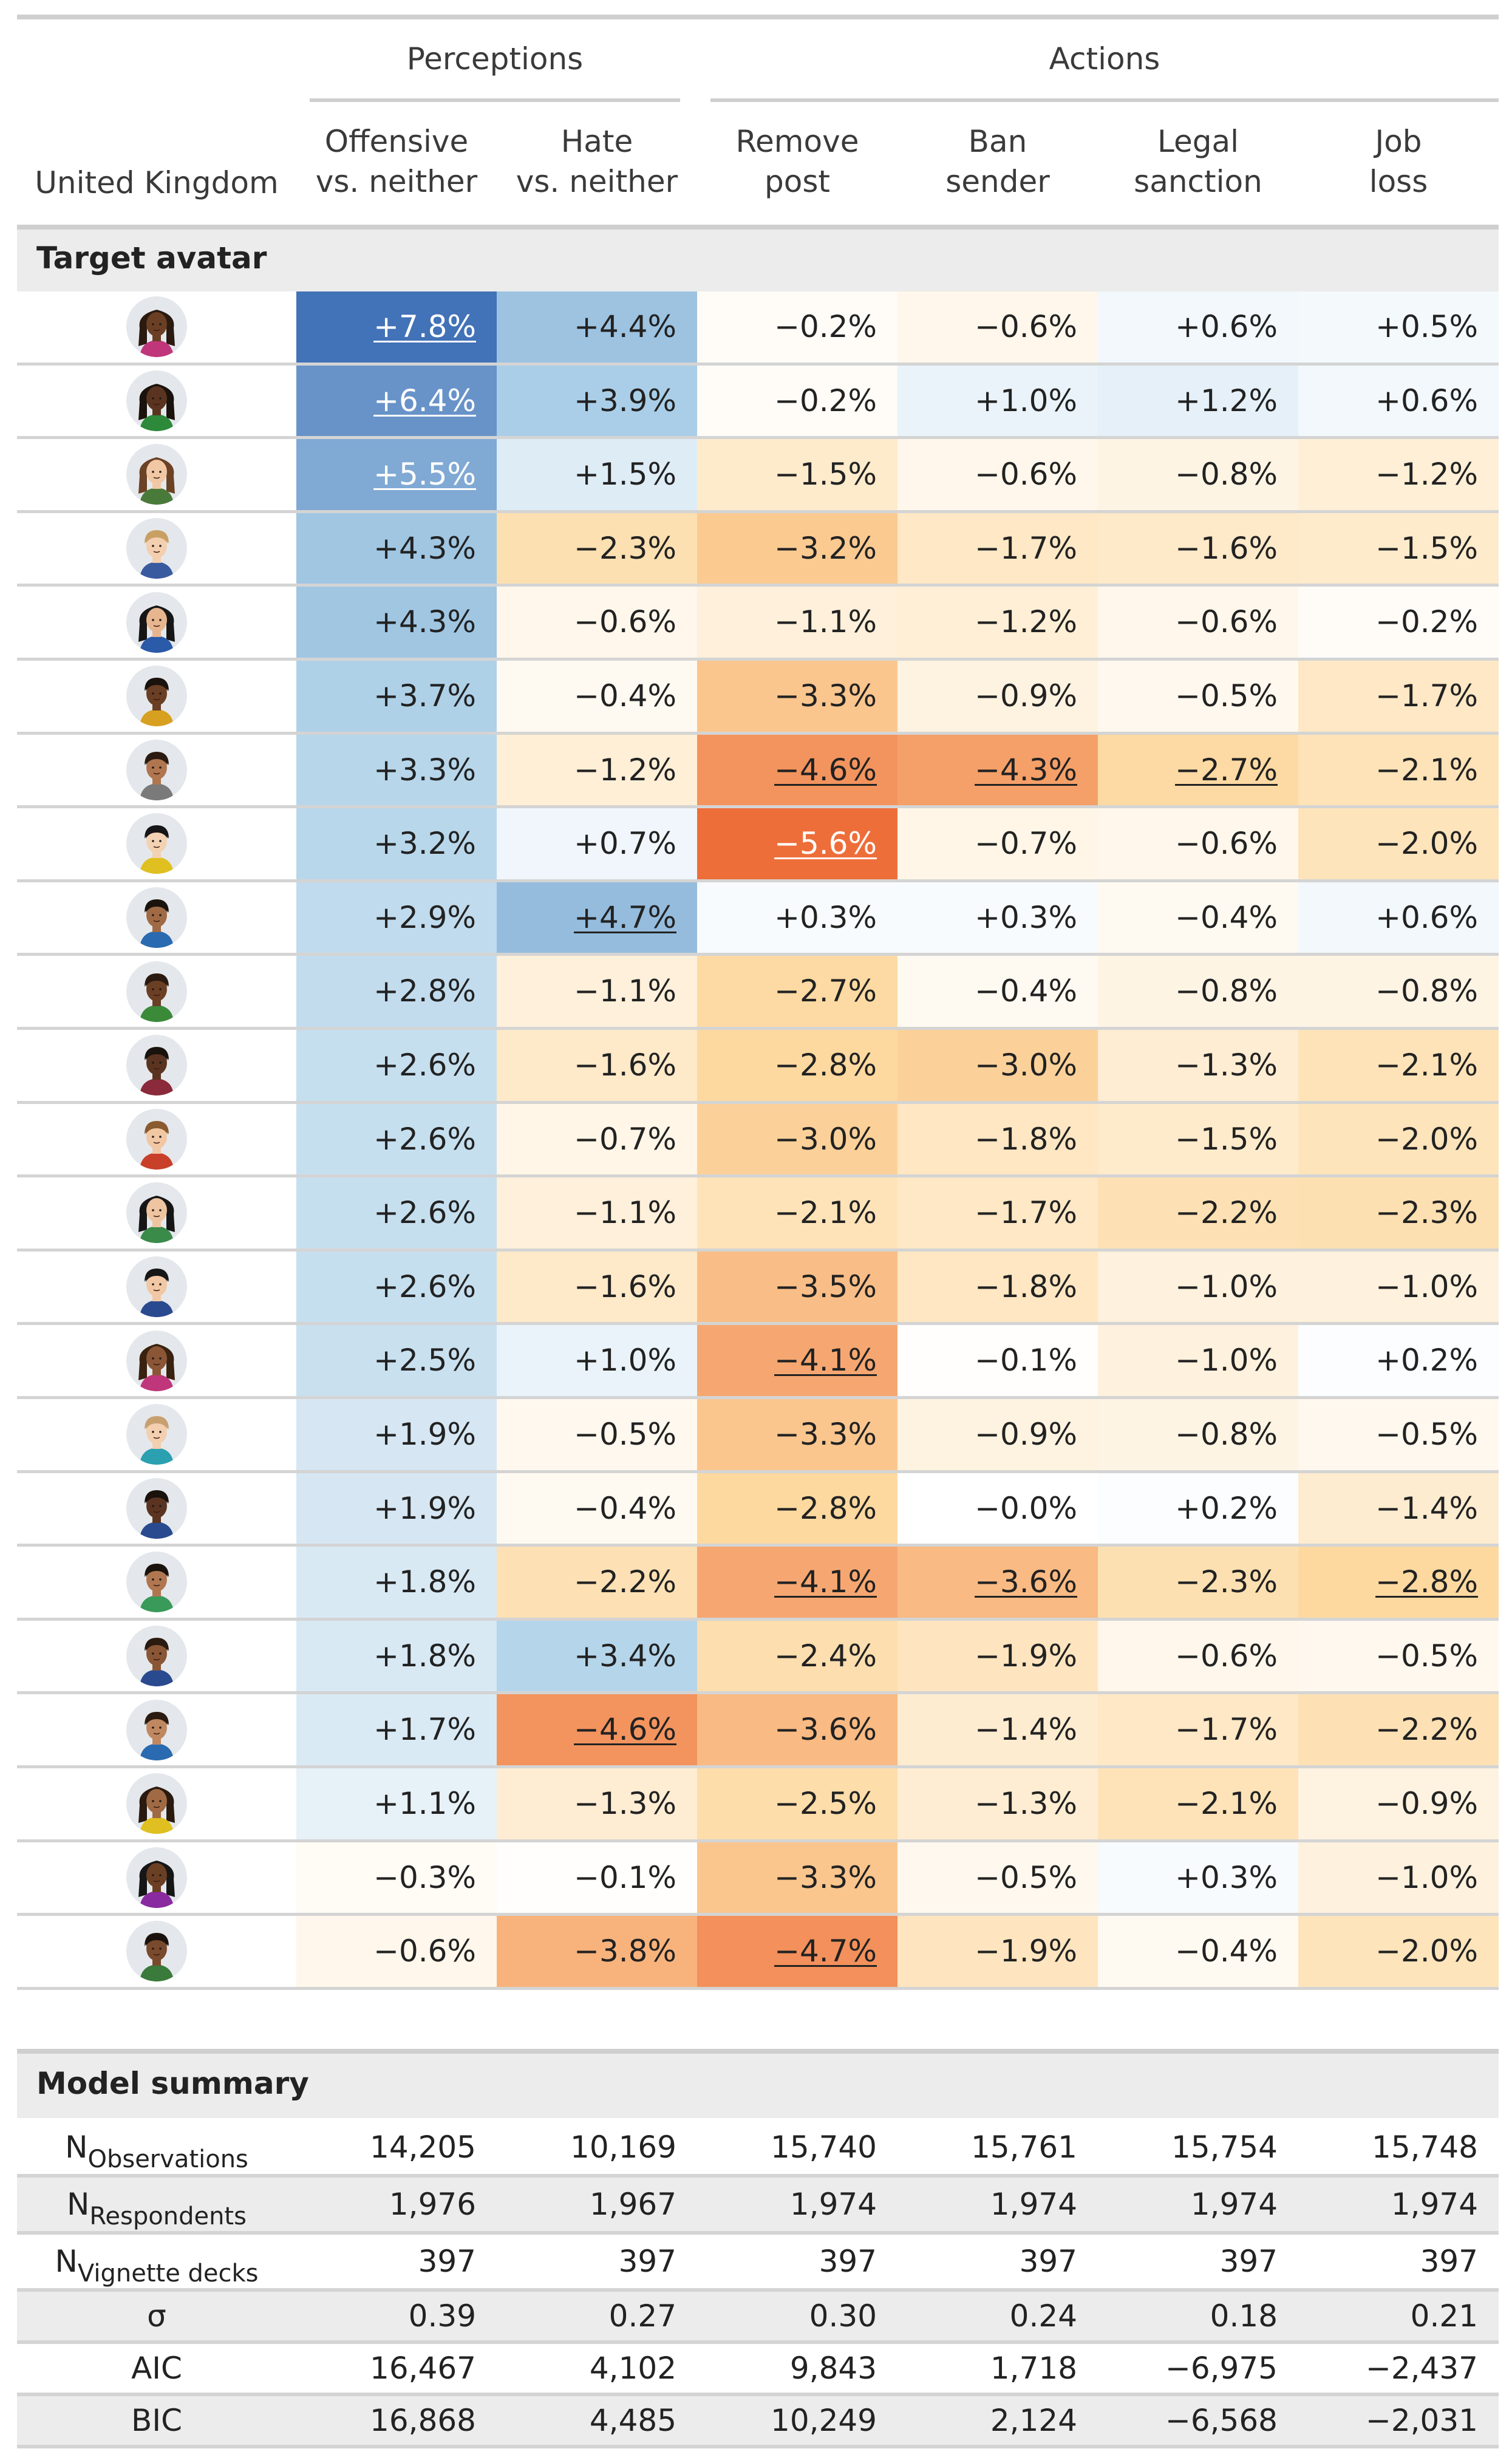 The height and width of the screenshot is (2463, 1512). Describe the element at coordinates (1398, 1361) in the screenshot. I see `value-cell: +0.2%` at that location.